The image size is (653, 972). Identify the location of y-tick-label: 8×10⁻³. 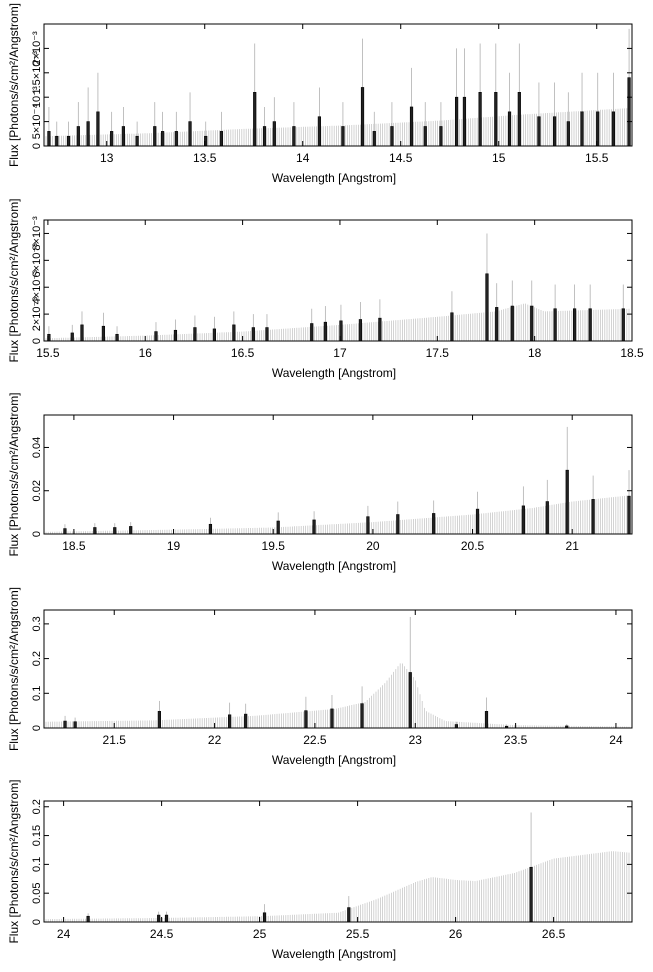
(37, 233).